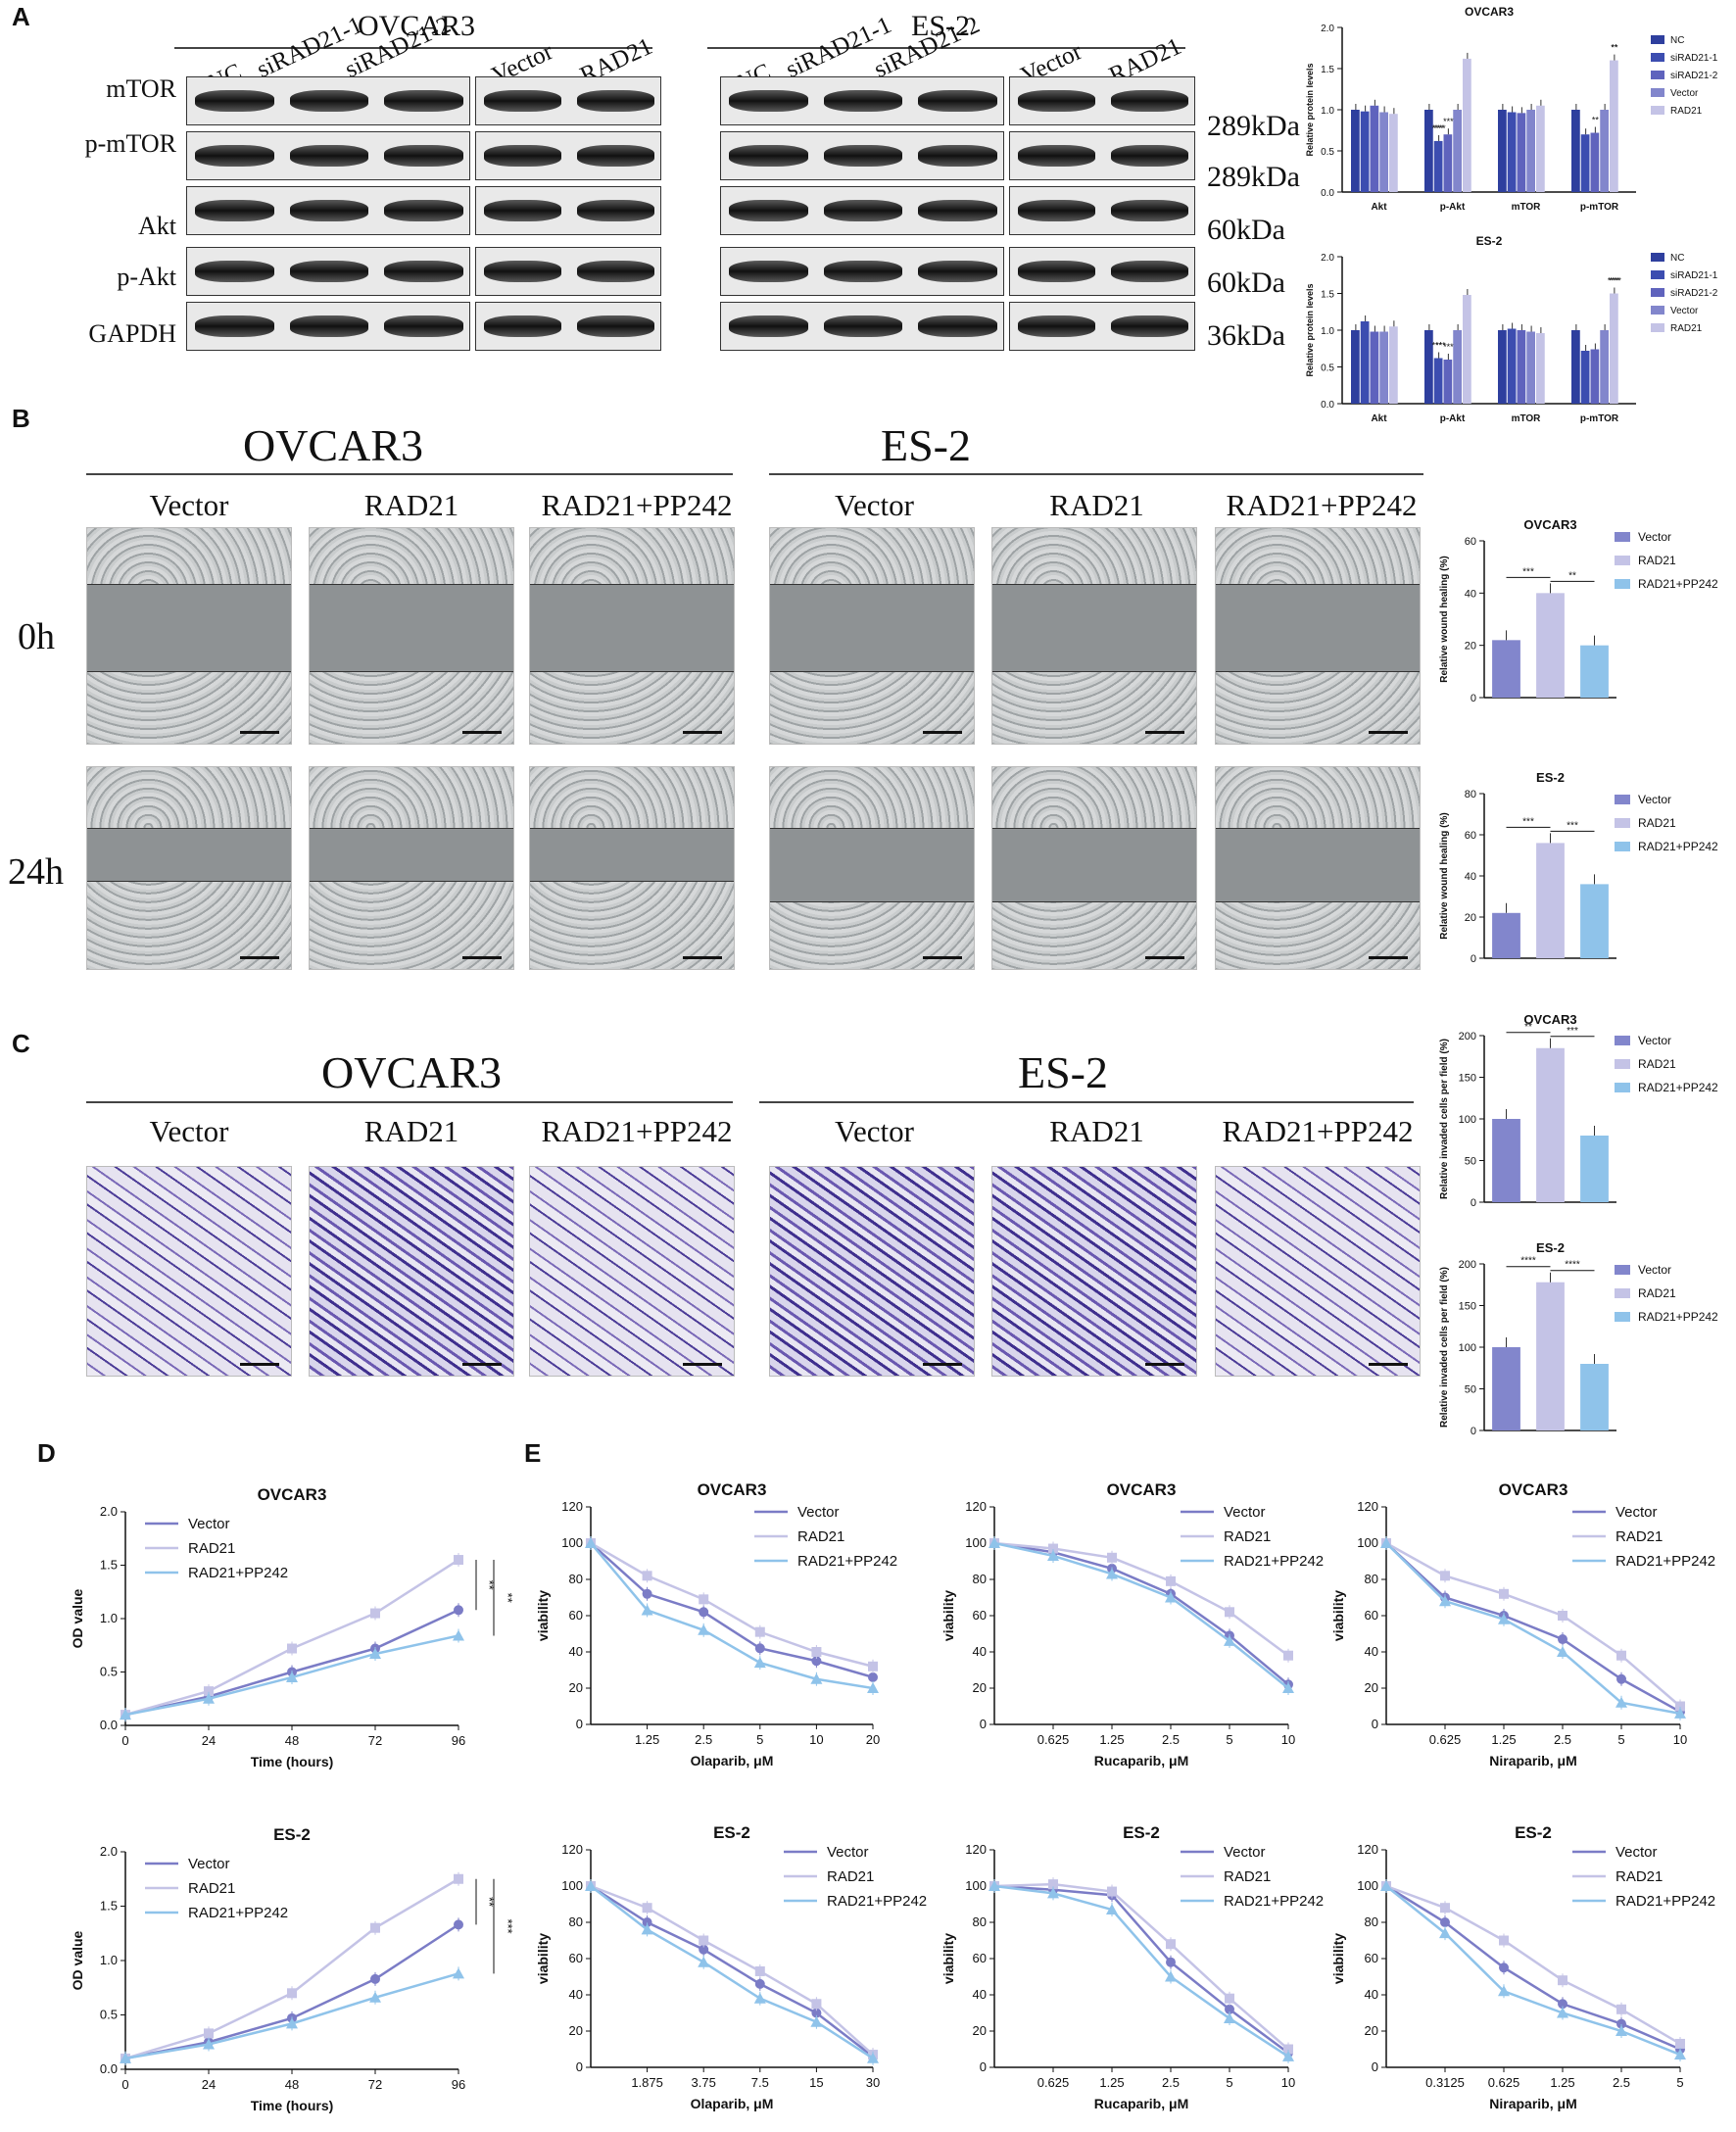 The width and height of the screenshot is (1736, 2132). I want to click on x-axis-label: Niraparib, μM, so click(1532, 1761).